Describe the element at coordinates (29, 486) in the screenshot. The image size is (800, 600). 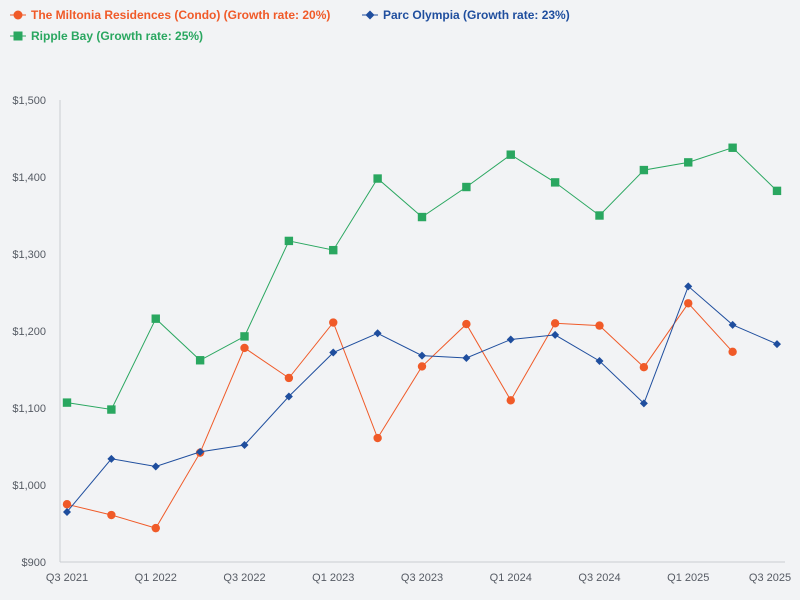
I see `y-tick-label: $1,000` at that location.